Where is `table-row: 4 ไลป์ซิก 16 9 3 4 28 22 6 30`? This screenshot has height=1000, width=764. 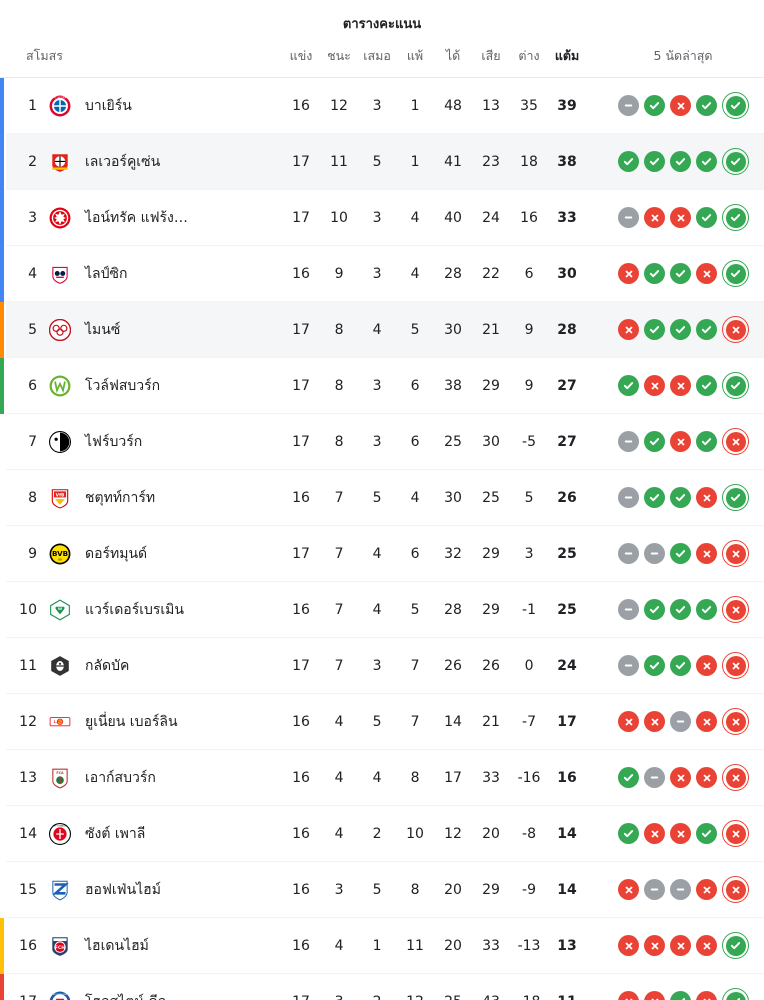
table-row: 4 ไลป์ซิก 16 9 3 4 28 22 6 30 is located at coordinates (382, 273).